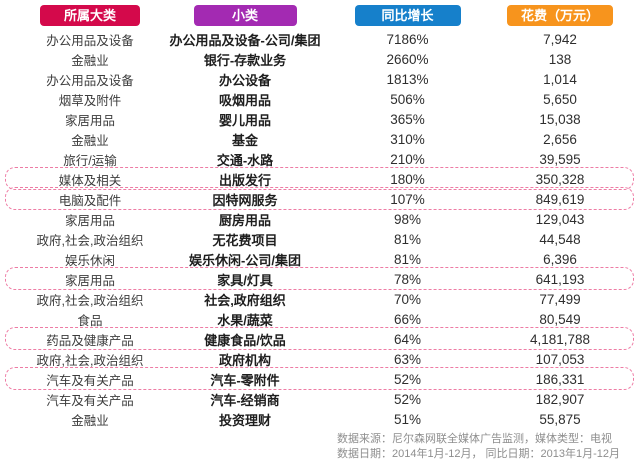 Image resolution: width=640 pixels, height=468 pixels. What do you see at coordinates (560, 39) in the screenshot?
I see `spend-cell: 7,942` at bounding box center [560, 39].